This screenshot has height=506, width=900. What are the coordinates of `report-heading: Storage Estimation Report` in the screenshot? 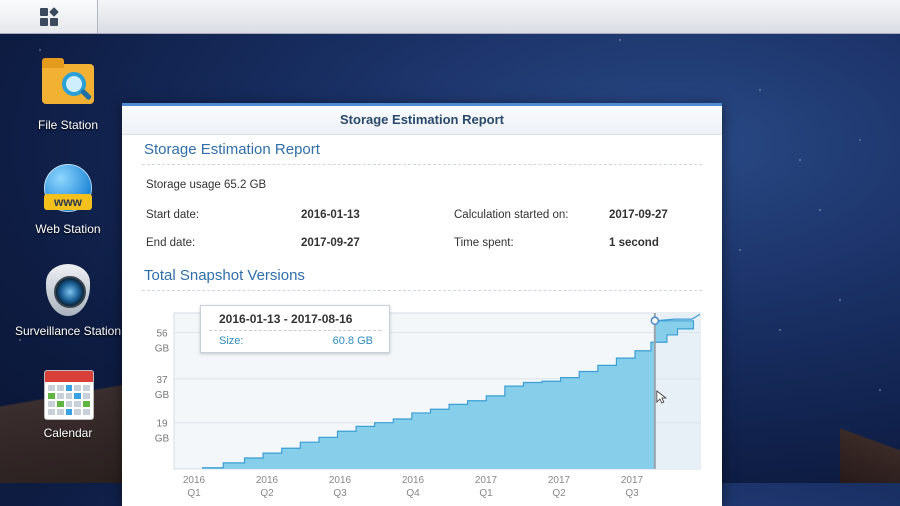 It's located at (422, 150).